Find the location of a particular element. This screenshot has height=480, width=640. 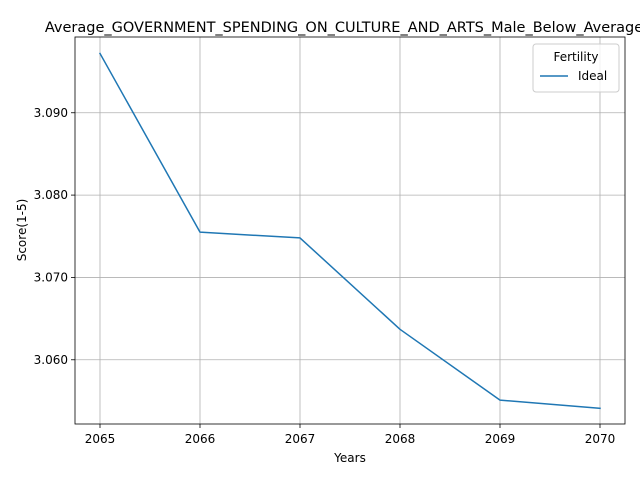

legend-frame is located at coordinates (576, 68).